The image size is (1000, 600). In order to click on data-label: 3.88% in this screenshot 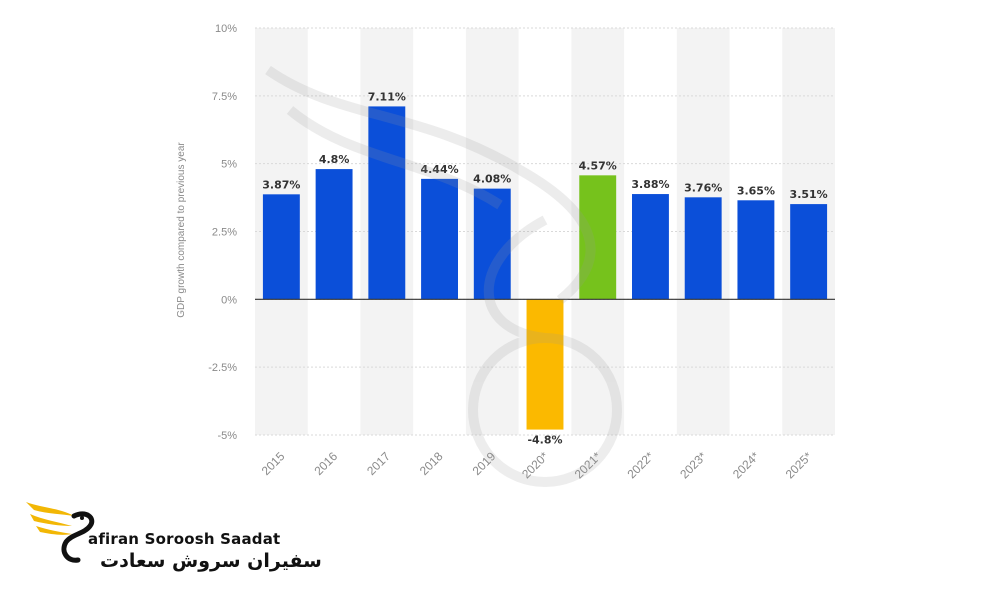, I will do `click(650, 184)`.